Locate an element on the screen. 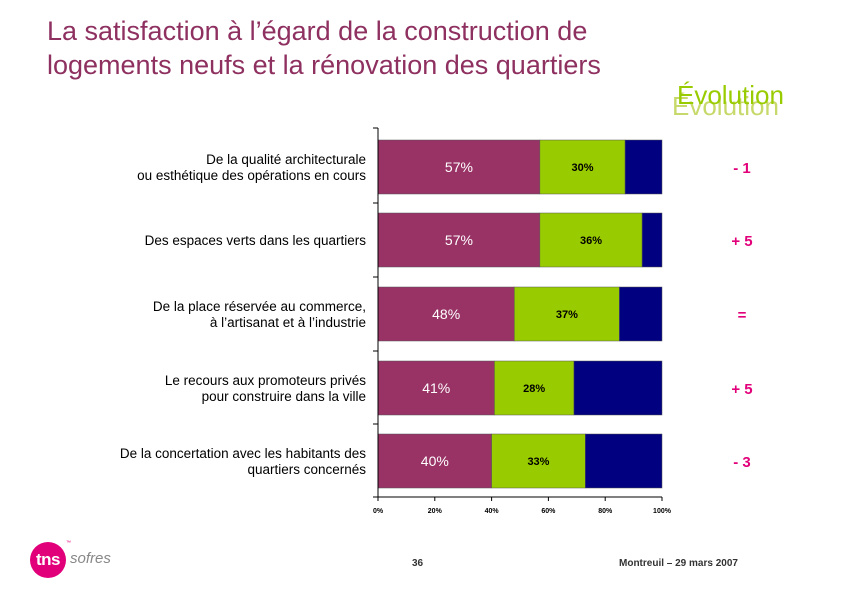  bar-value-label: 41% is located at coordinates (436, 388).